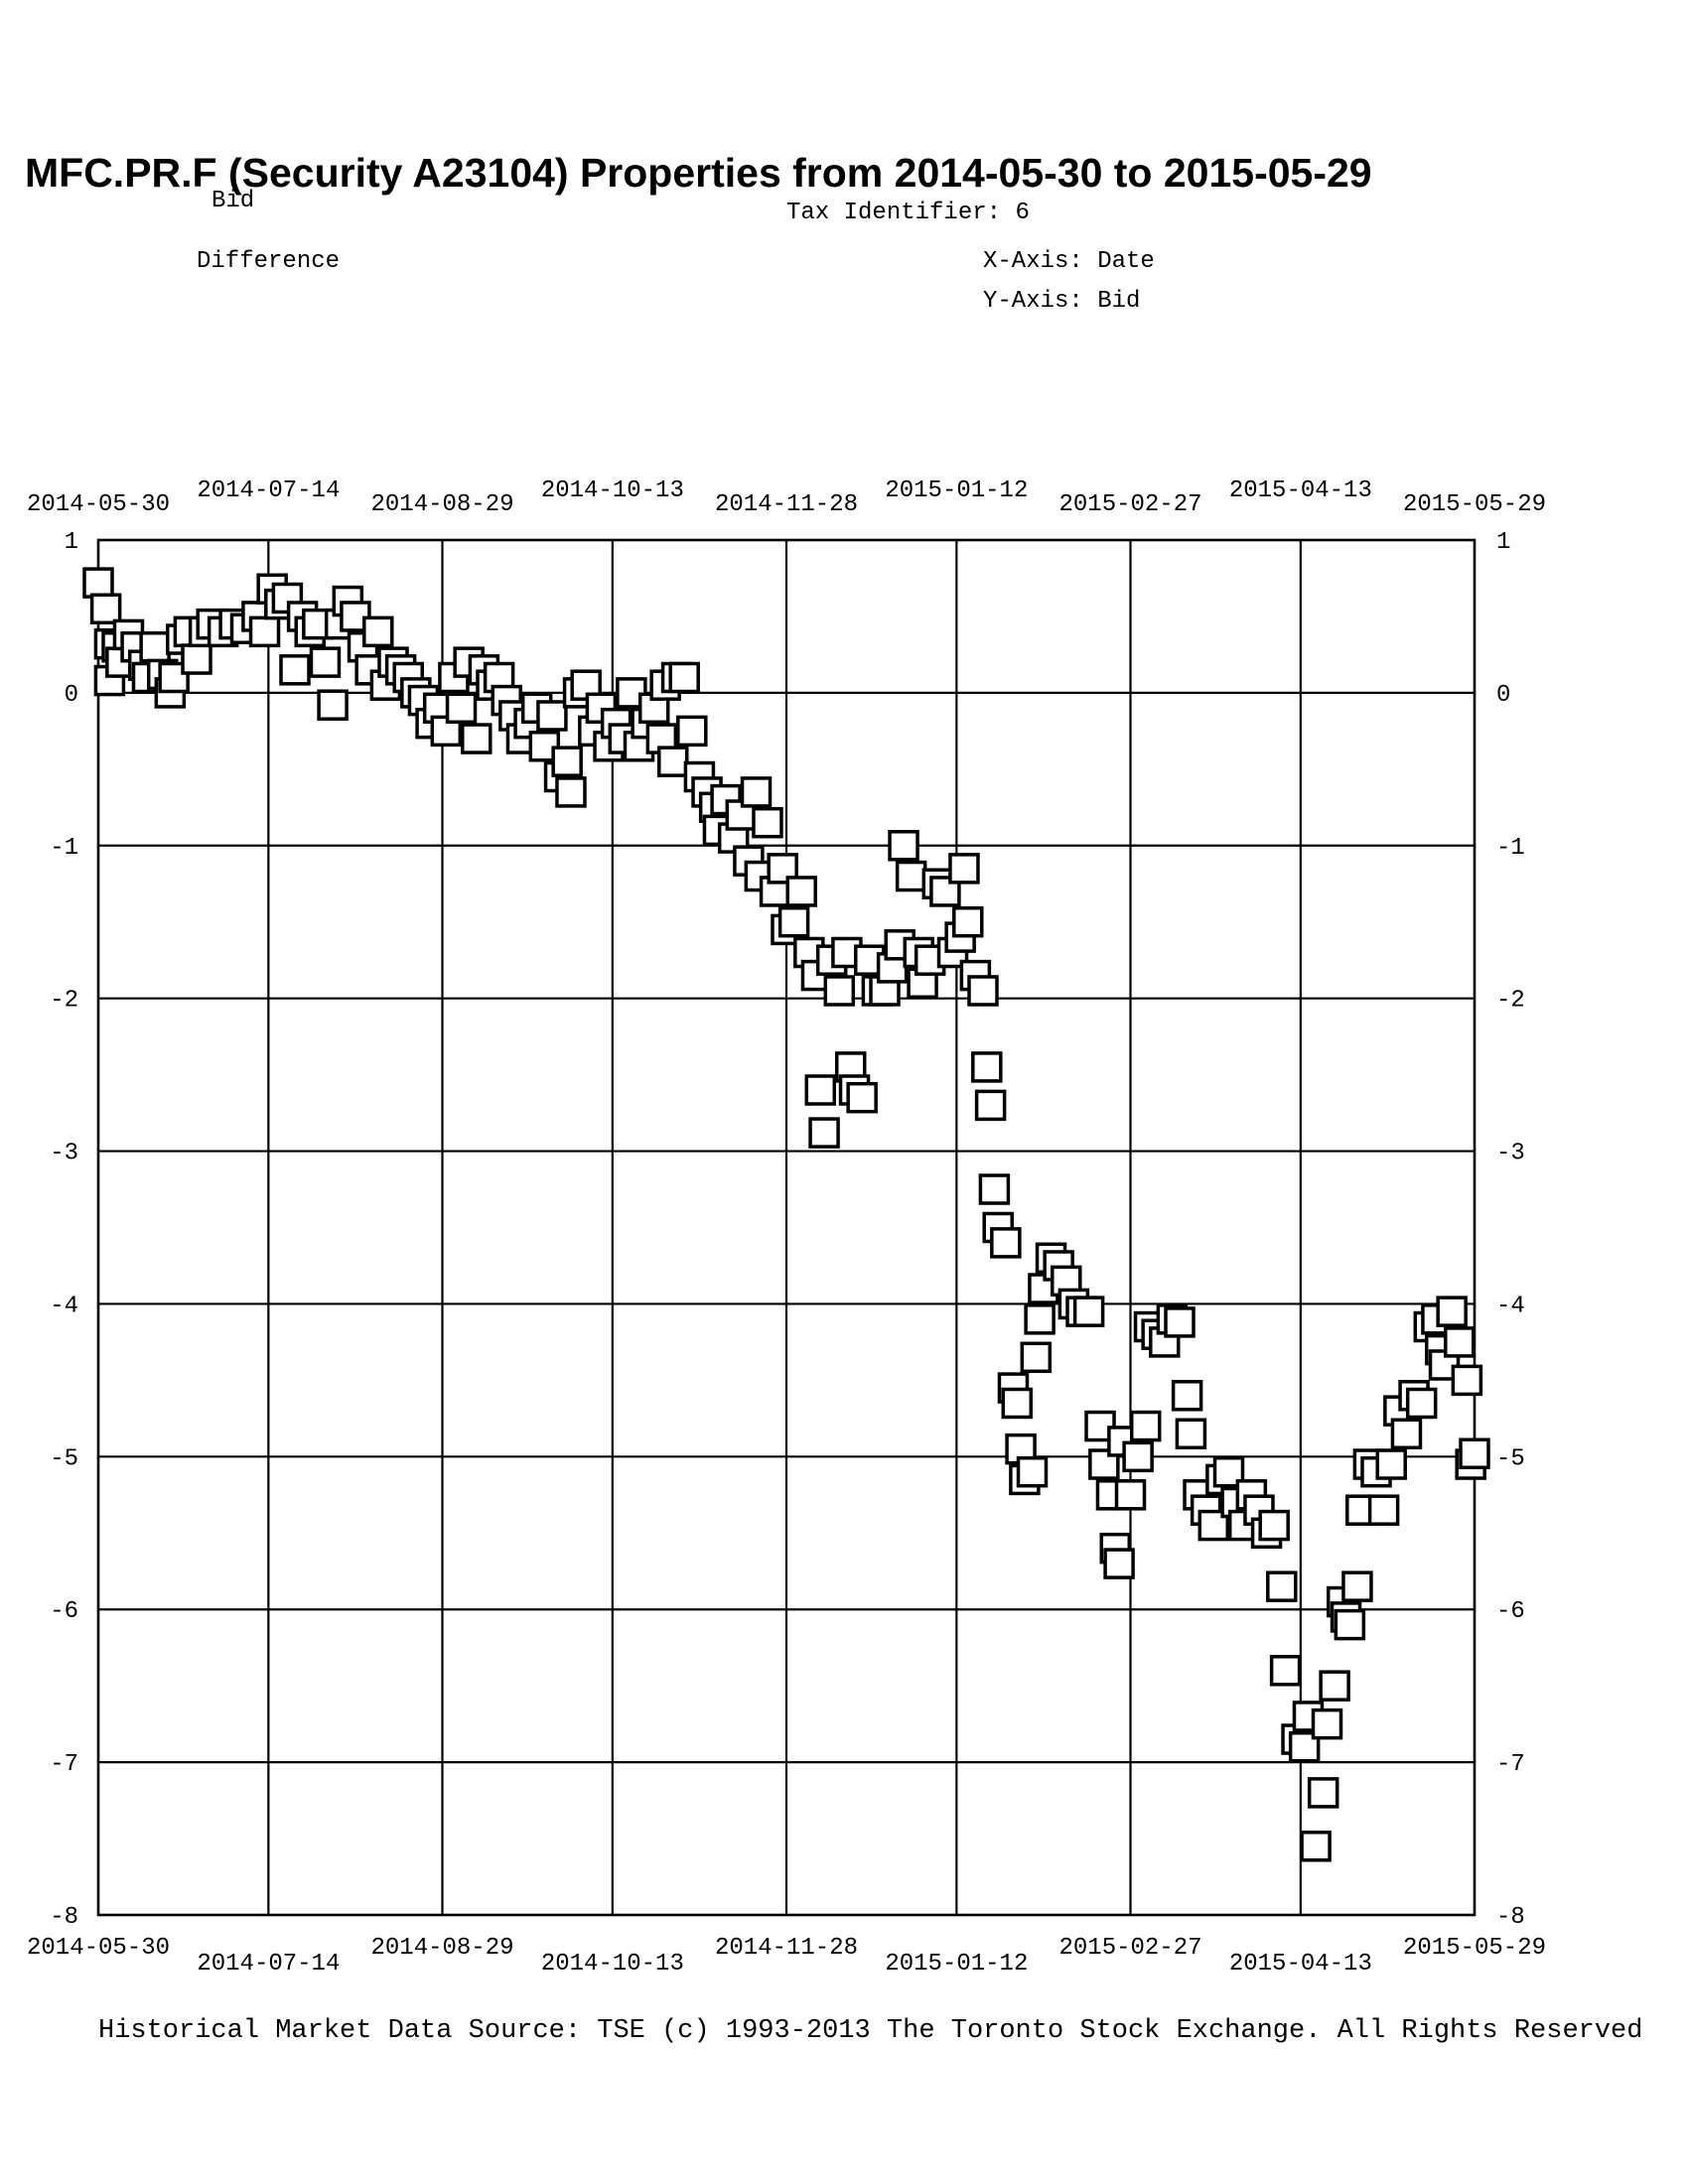 The height and width of the screenshot is (2184, 1688). I want to click on subtitle: Bid, so click(232, 201).